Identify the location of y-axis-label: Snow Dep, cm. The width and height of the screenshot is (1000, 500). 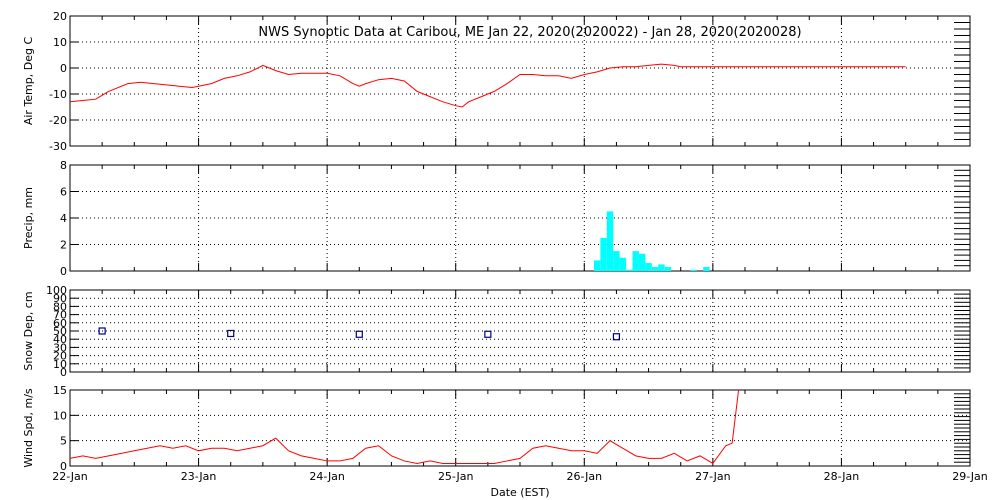
(28, 330).